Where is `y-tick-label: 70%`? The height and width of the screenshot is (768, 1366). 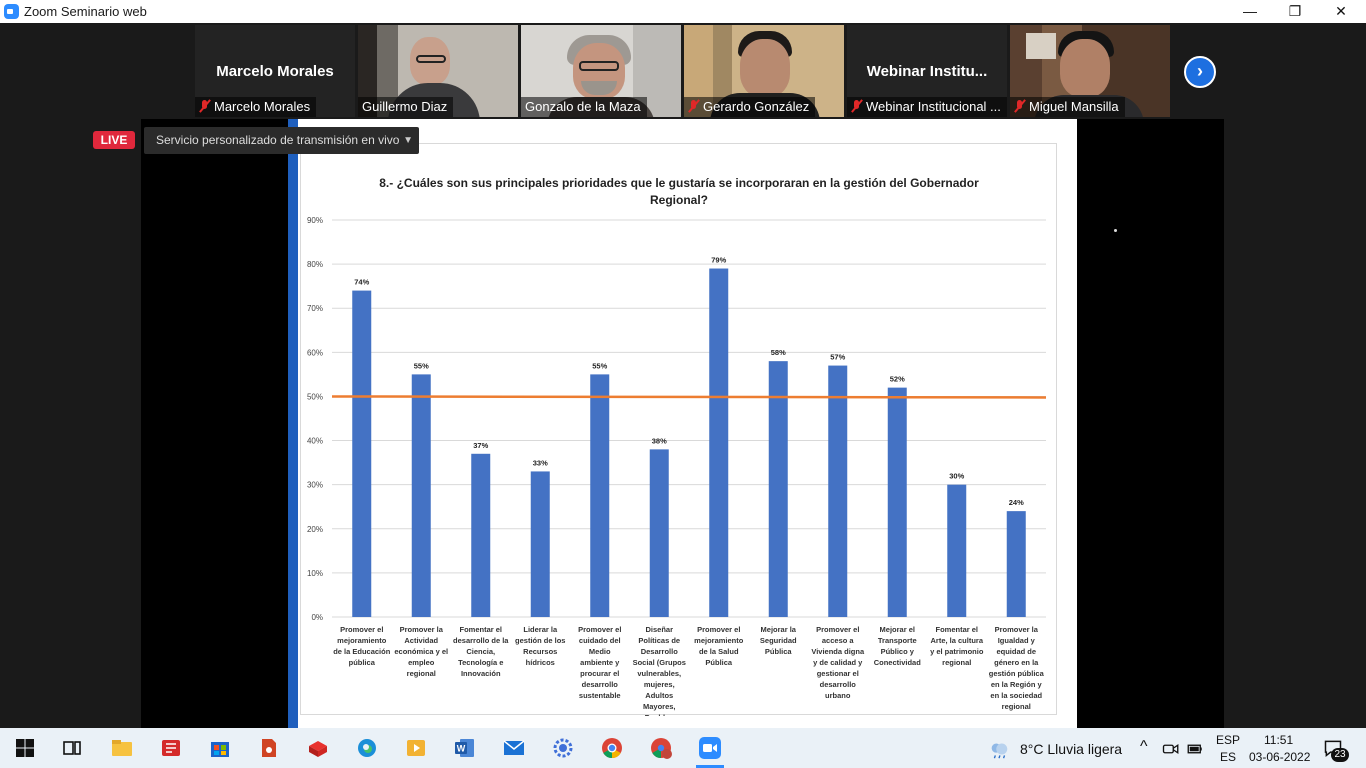
y-tick-label: 70% is located at coordinates (315, 308).